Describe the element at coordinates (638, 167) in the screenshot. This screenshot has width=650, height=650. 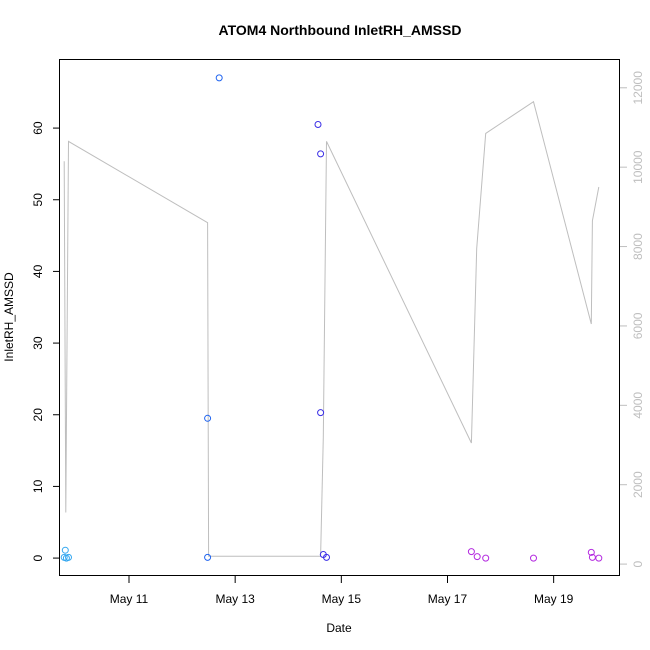
I see `y2-tick-label: 10000` at that location.